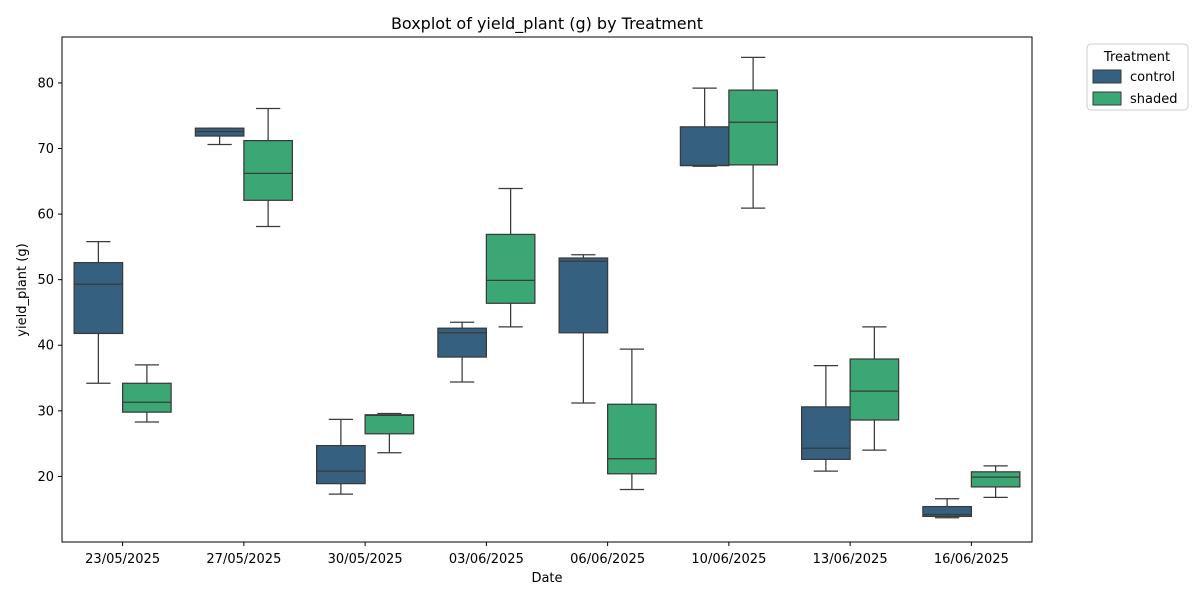 The height and width of the screenshot is (604, 1200). What do you see at coordinates (45, 346) in the screenshot?
I see `y-tick-label: 40` at bounding box center [45, 346].